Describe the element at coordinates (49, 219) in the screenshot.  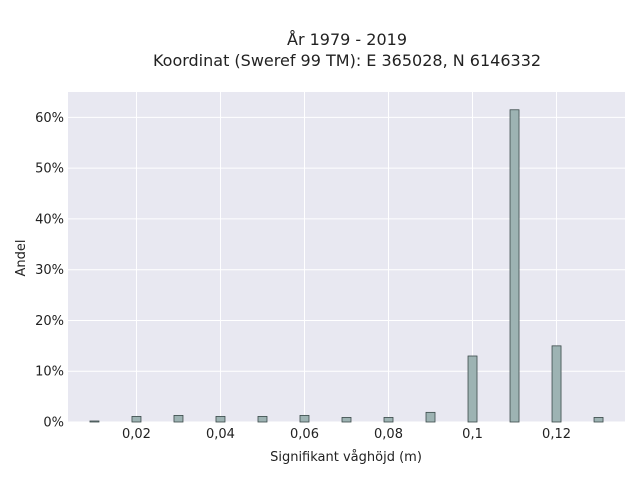
I see `y-tick-label: 40%` at that location.